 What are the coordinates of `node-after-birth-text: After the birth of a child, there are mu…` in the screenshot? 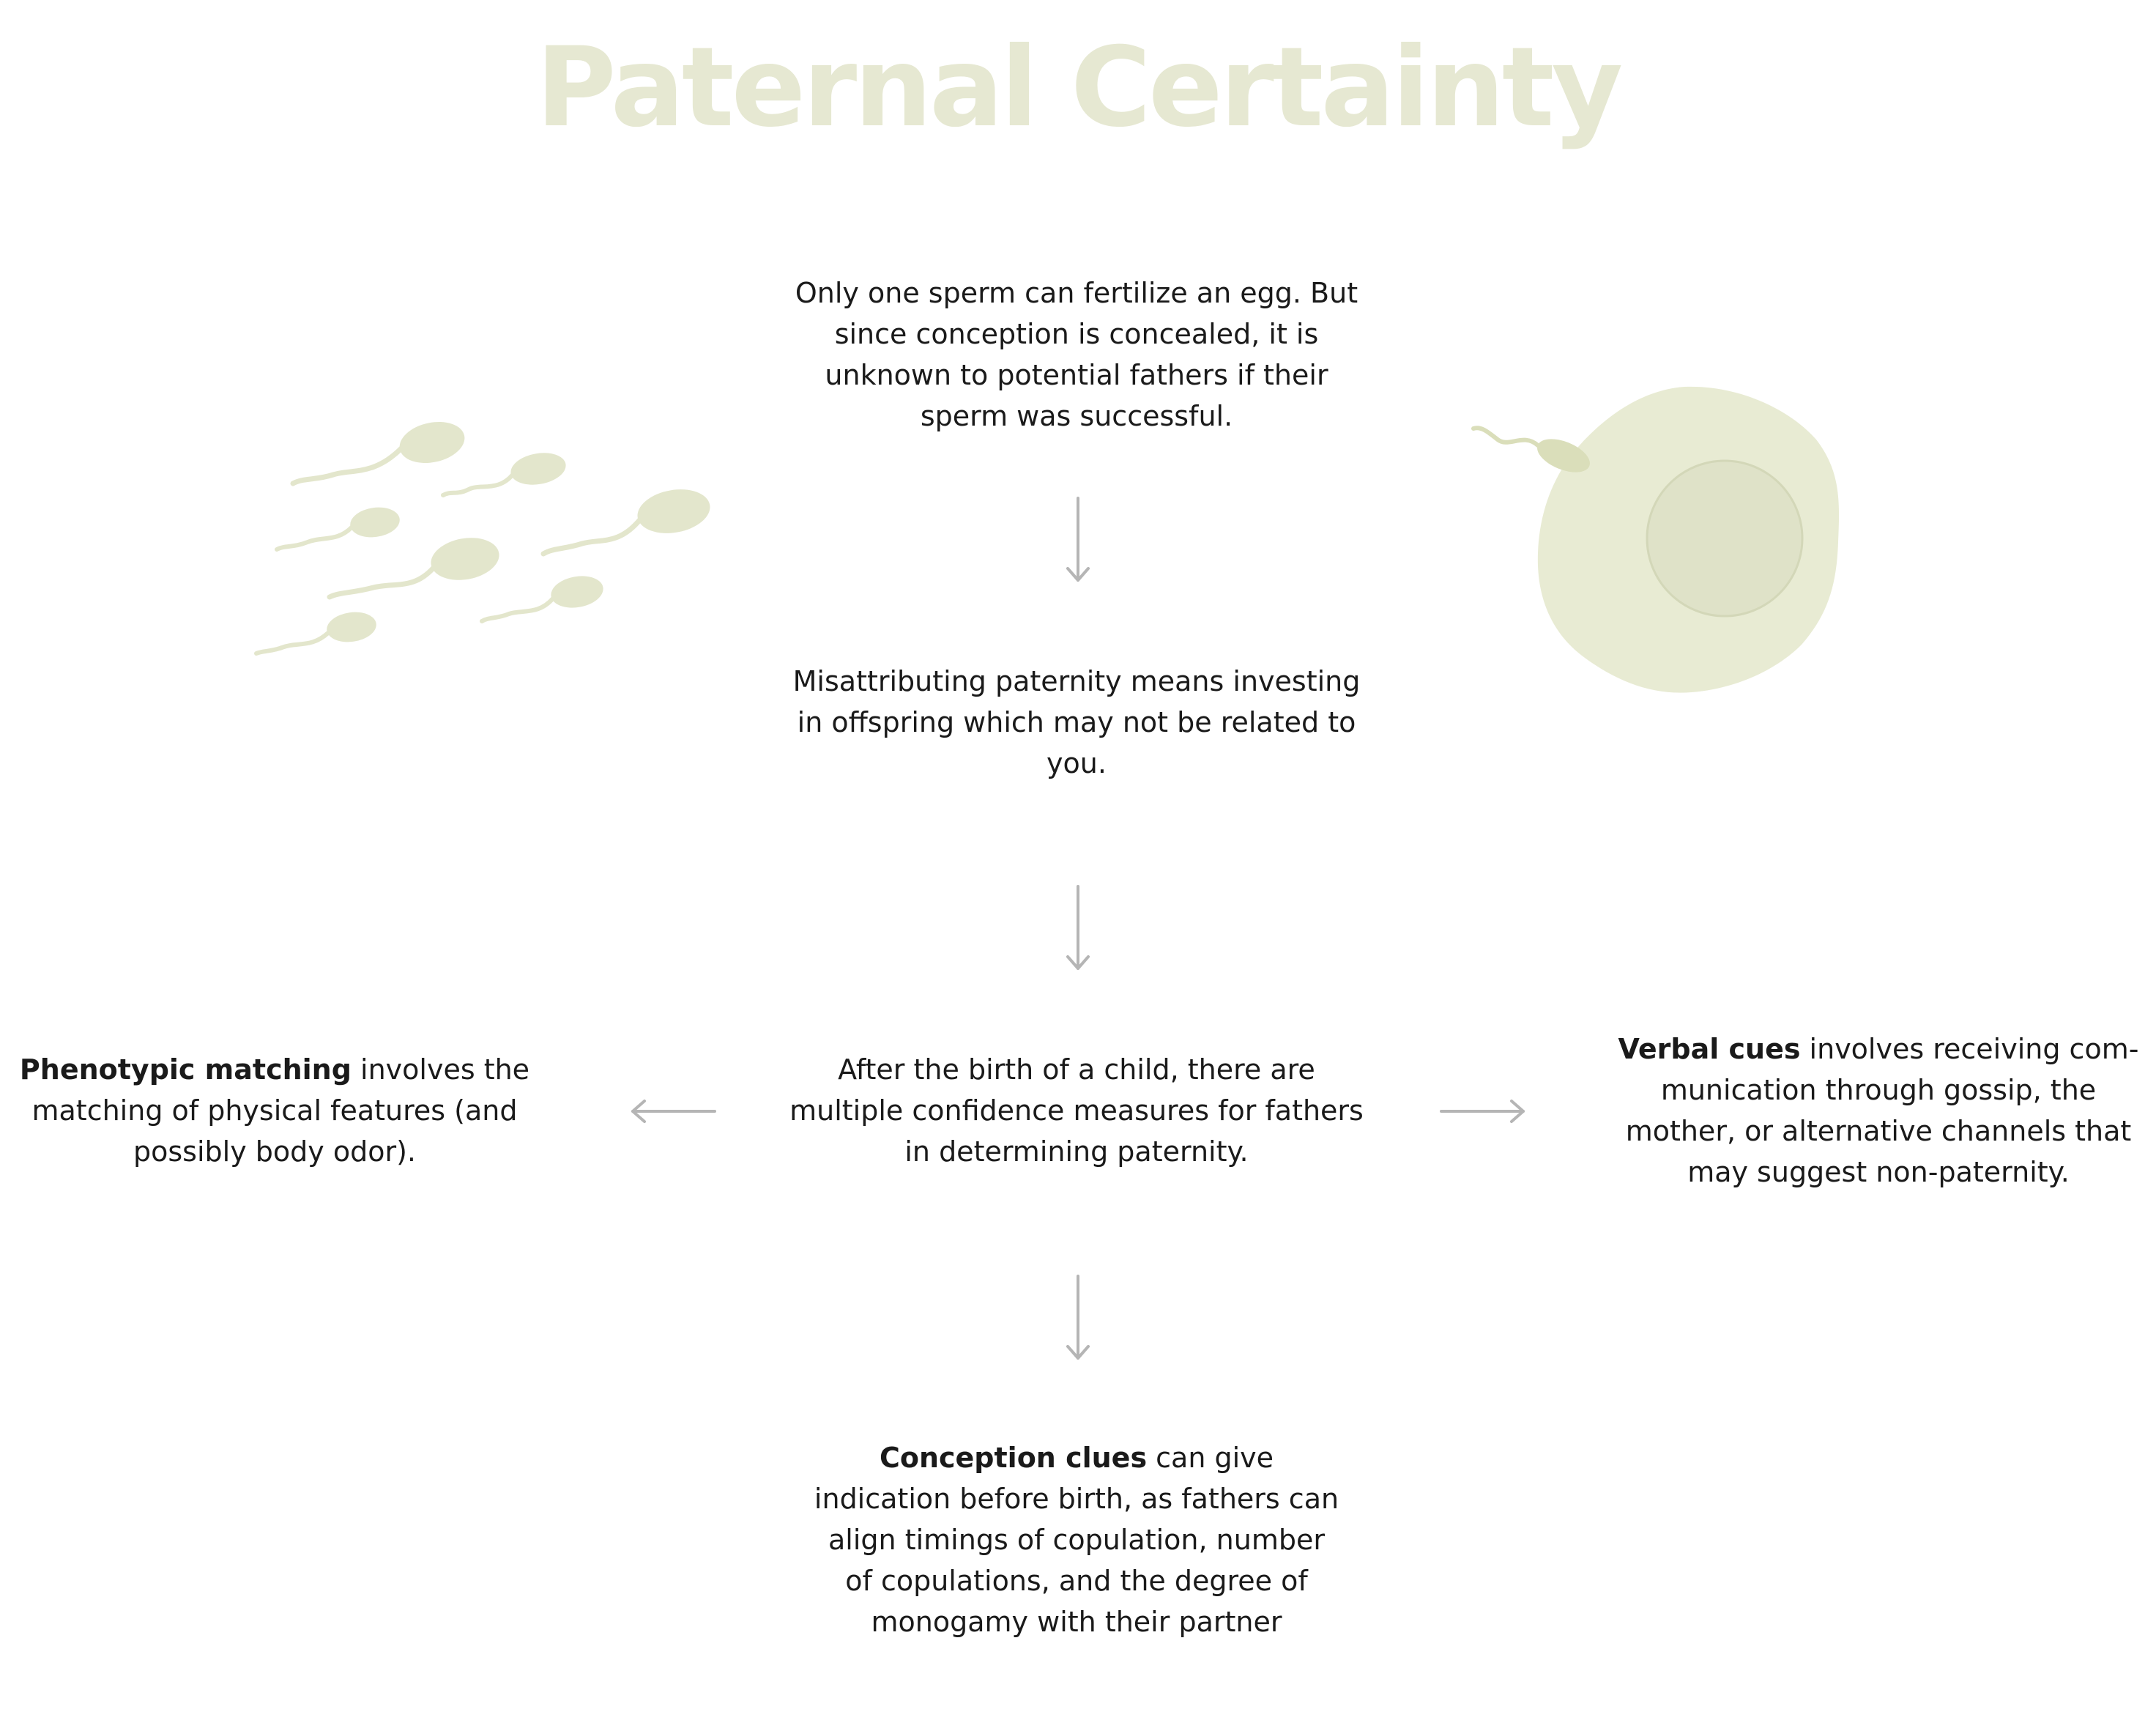 It's located at (1076, 1110).